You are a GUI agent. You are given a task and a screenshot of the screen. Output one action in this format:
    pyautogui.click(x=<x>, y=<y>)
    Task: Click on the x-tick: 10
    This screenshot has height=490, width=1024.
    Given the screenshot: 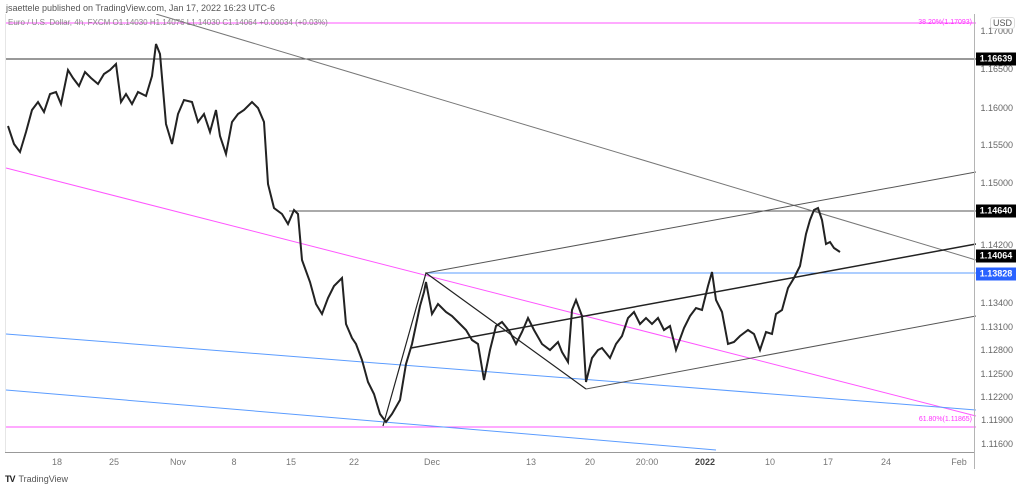 What is the action you would take?
    pyautogui.click(x=770, y=462)
    